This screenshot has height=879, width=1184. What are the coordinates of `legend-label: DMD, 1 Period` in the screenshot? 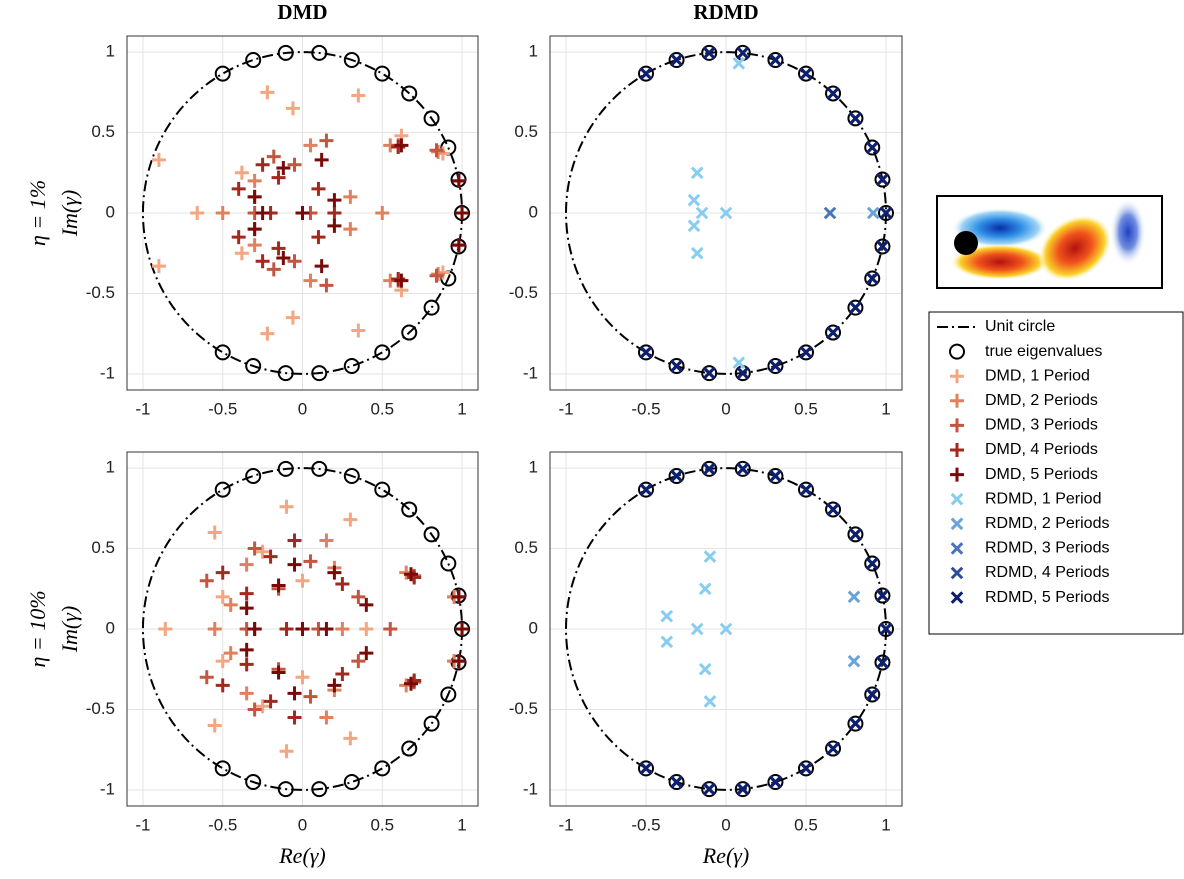 It's located at (1037, 375).